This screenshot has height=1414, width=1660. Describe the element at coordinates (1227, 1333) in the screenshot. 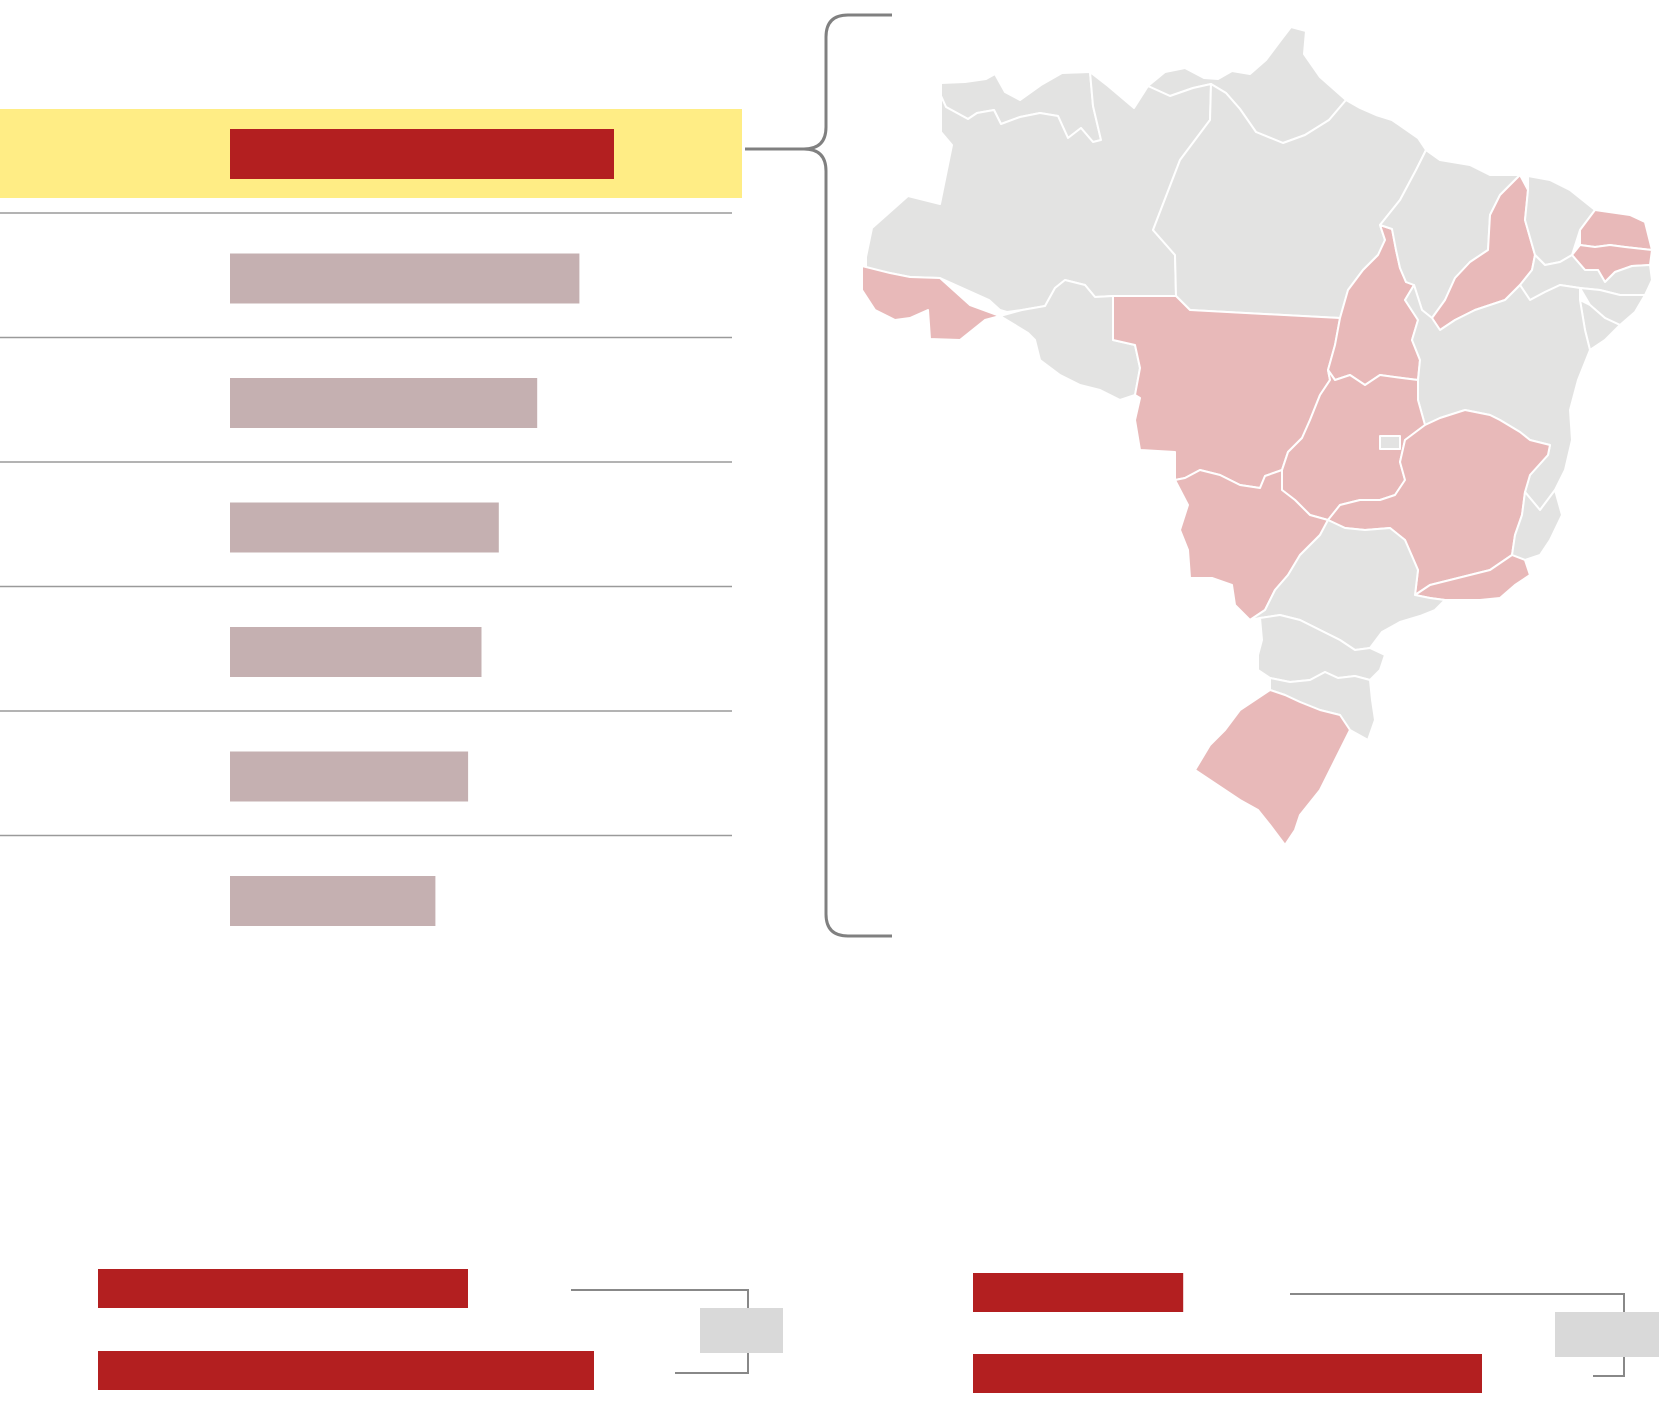

I see `comparison-bars-right` at that location.